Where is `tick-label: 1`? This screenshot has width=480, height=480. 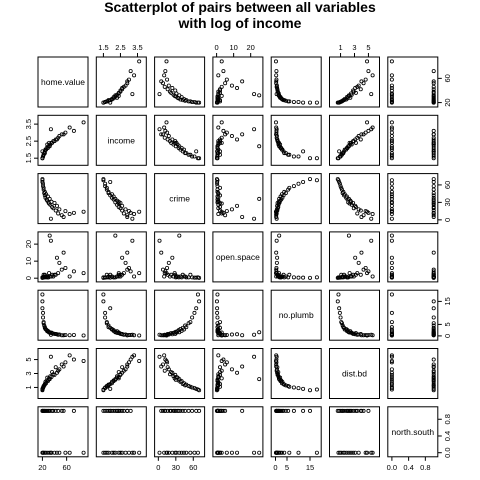 tick-label: 1 is located at coordinates (340, 47).